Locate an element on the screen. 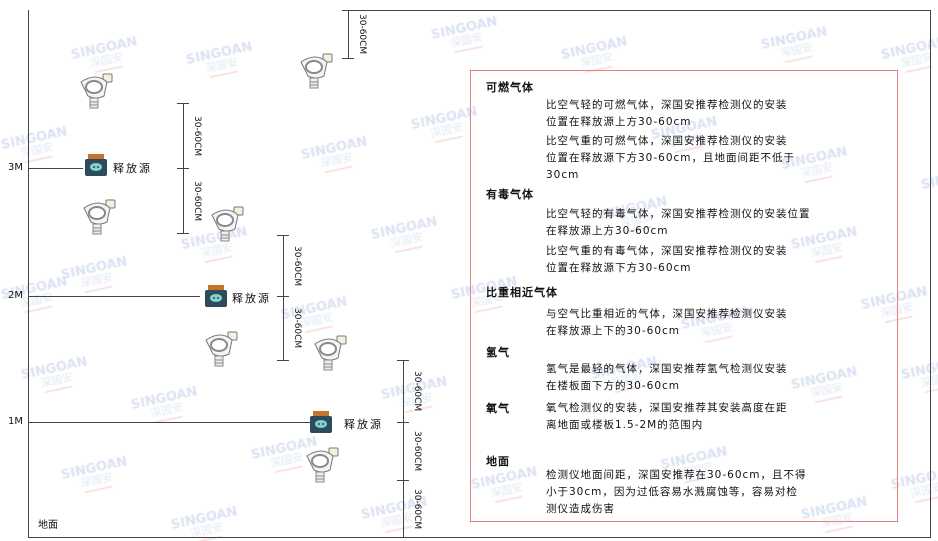 The width and height of the screenshot is (938, 541). section-title: 氧气 is located at coordinates (498, 408).